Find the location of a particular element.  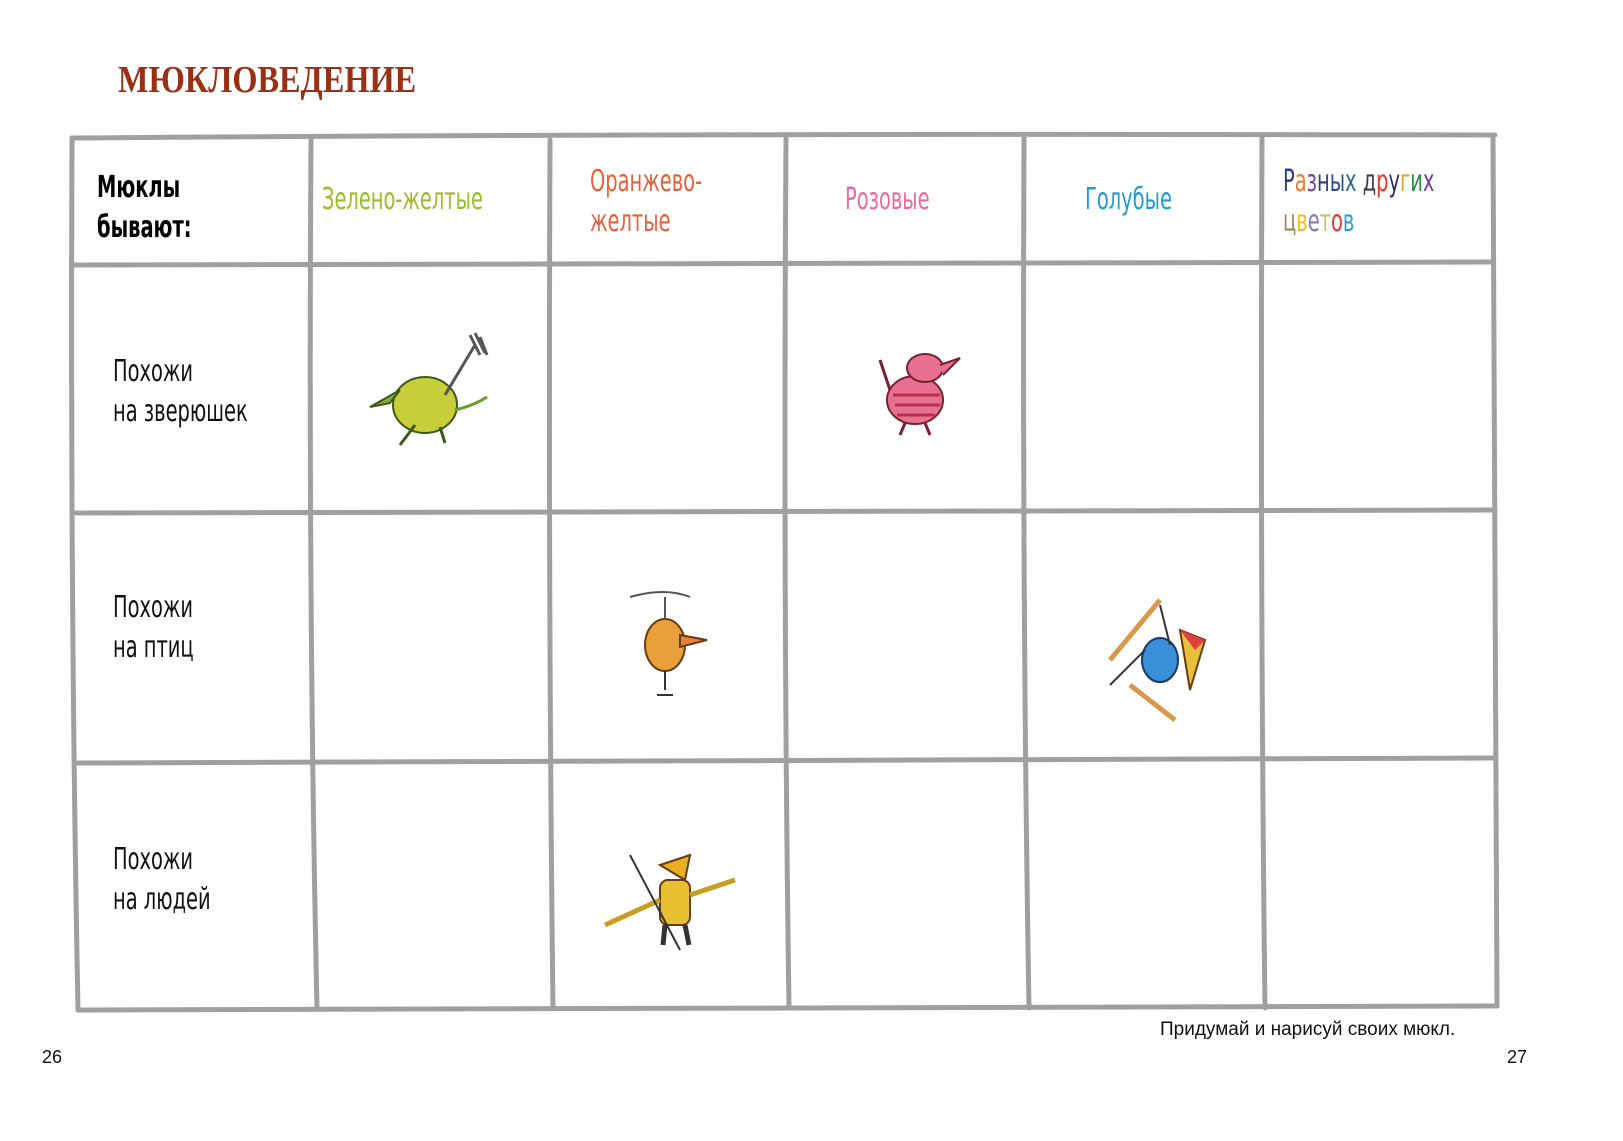

column-header: цветов is located at coordinates (1319, 221).